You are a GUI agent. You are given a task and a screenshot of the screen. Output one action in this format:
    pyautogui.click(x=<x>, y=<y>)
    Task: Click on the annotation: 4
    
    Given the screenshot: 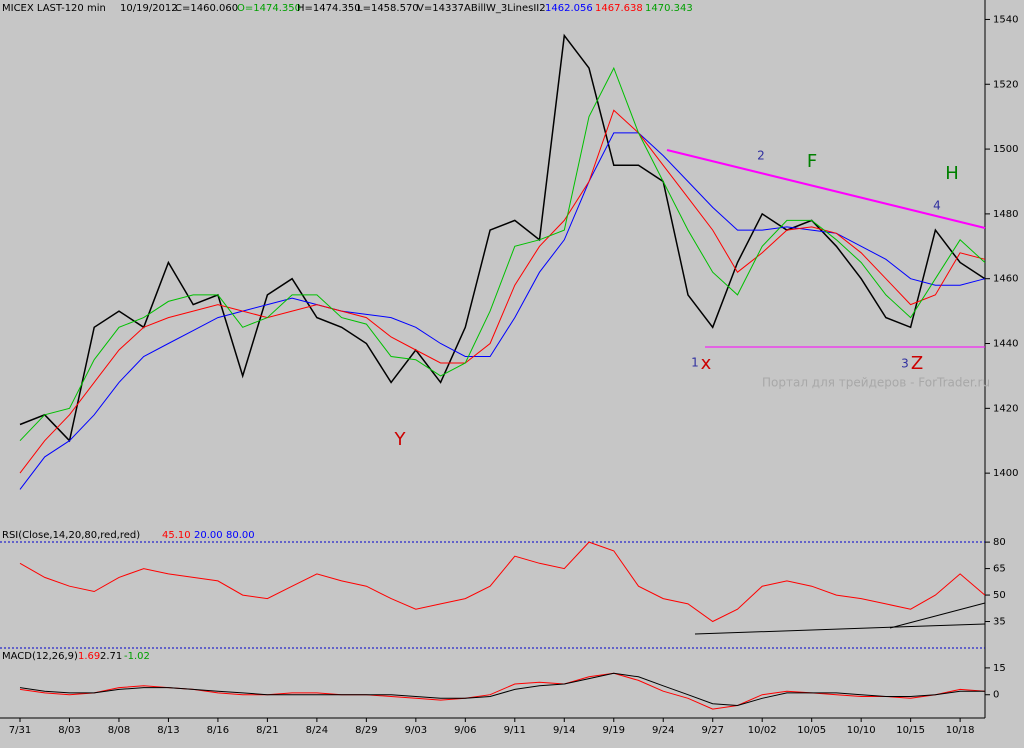 What is the action you would take?
    pyautogui.click(x=937, y=206)
    